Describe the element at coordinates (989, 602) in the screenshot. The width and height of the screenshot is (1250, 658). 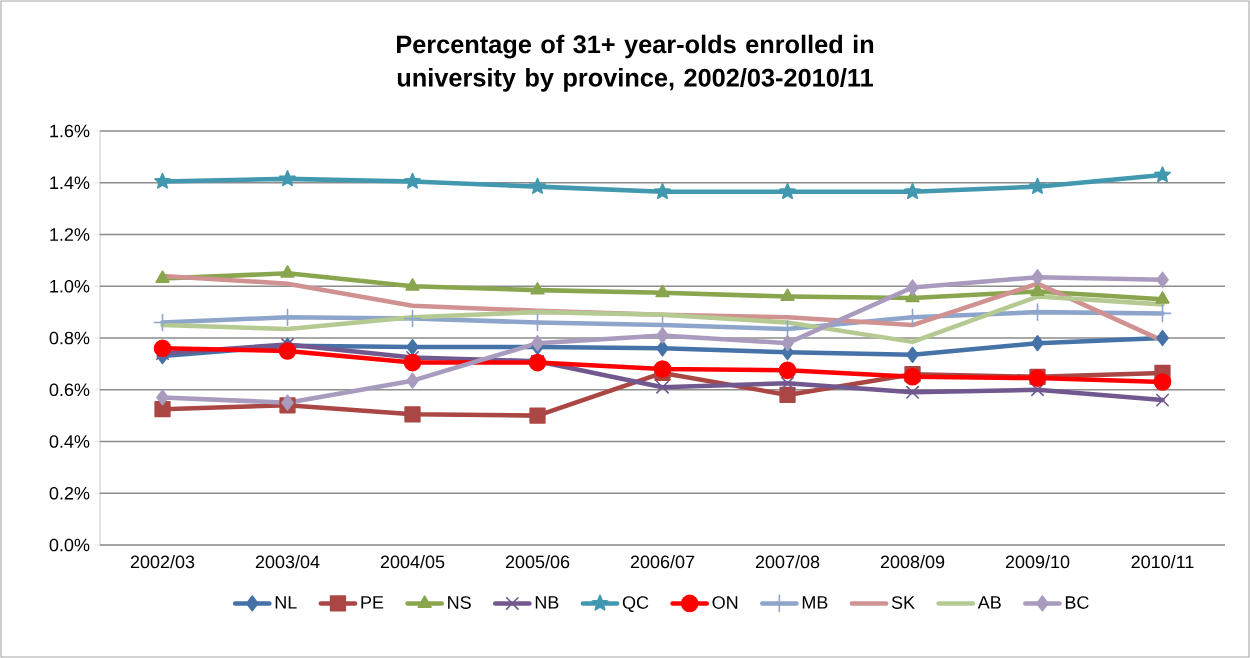
I see `legend-label: AB` at that location.